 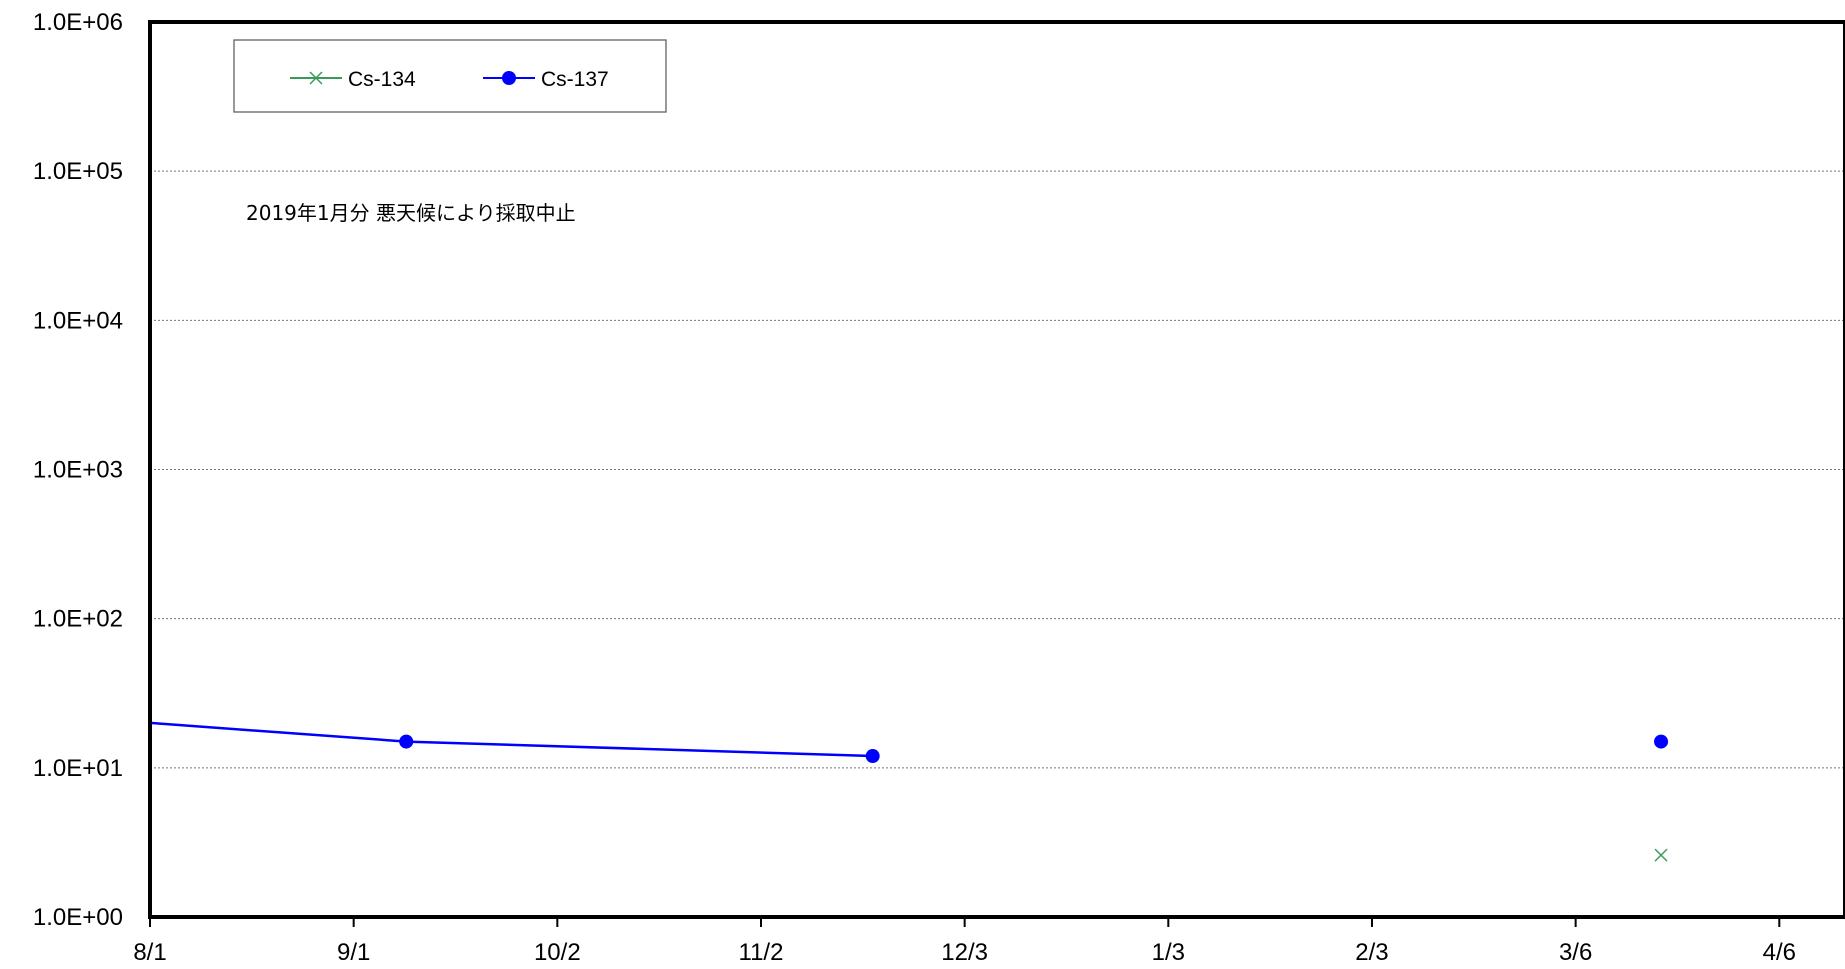 I want to click on series-layer, so click(x=909, y=791).